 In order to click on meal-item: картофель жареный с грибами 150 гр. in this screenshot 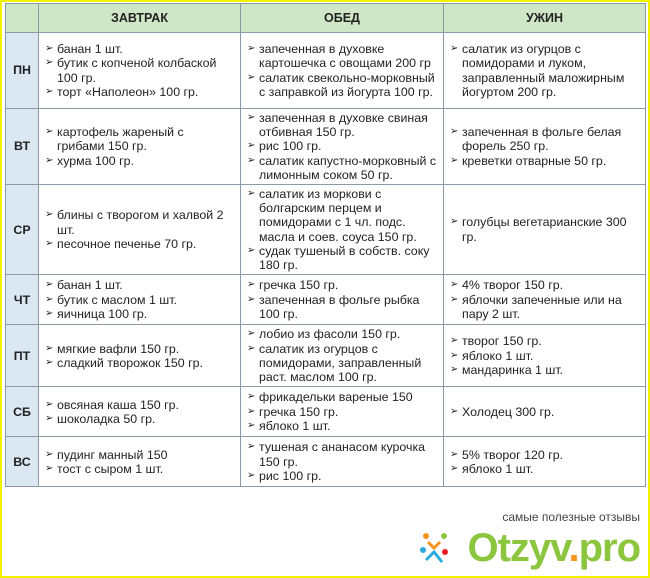, I will do `click(139, 139)`.